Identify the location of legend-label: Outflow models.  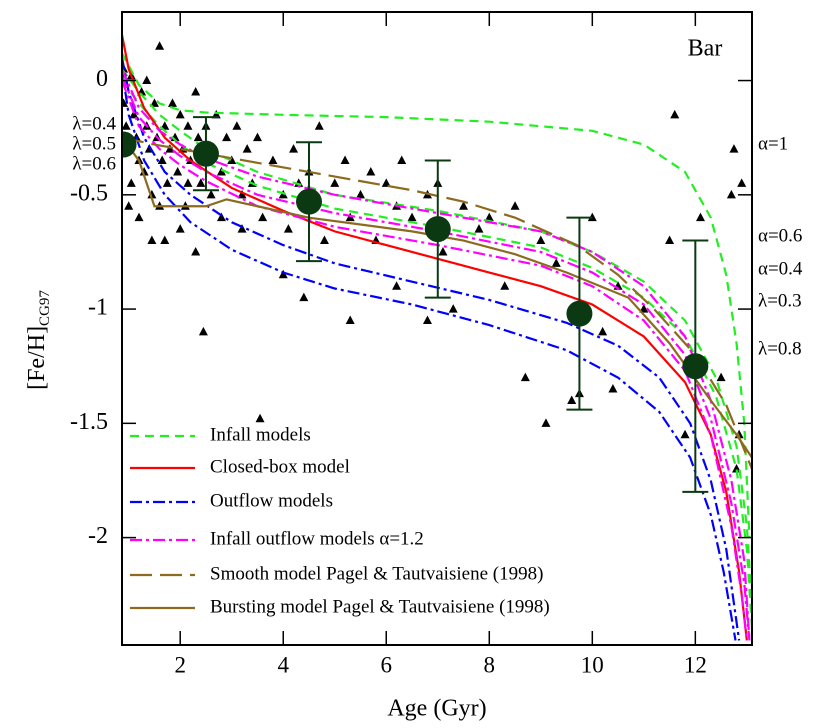
(271, 500).